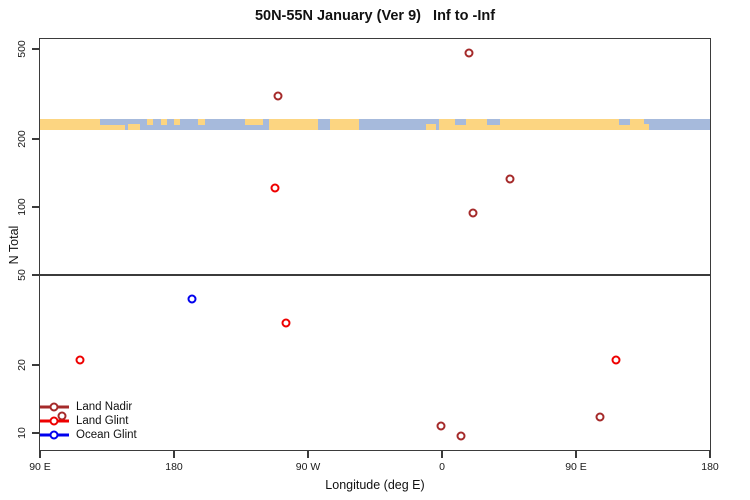  I want to click on legend-label: Ocean Glint, so click(106, 435).